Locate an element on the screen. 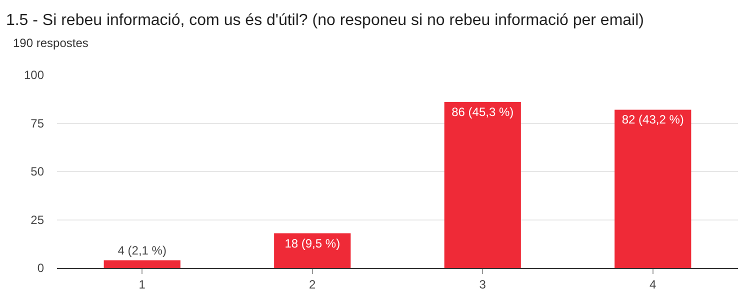  data-label: 86 (45,3 %) is located at coordinates (483, 112).